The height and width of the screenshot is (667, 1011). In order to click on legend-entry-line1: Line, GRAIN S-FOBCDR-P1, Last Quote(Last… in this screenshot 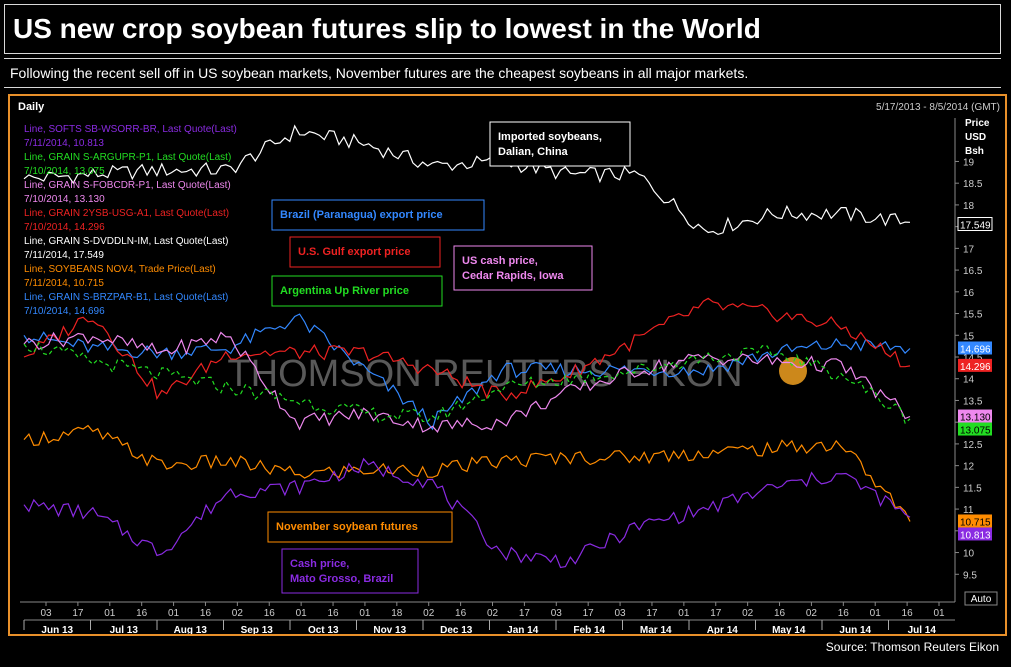, I will do `click(127, 185)`.